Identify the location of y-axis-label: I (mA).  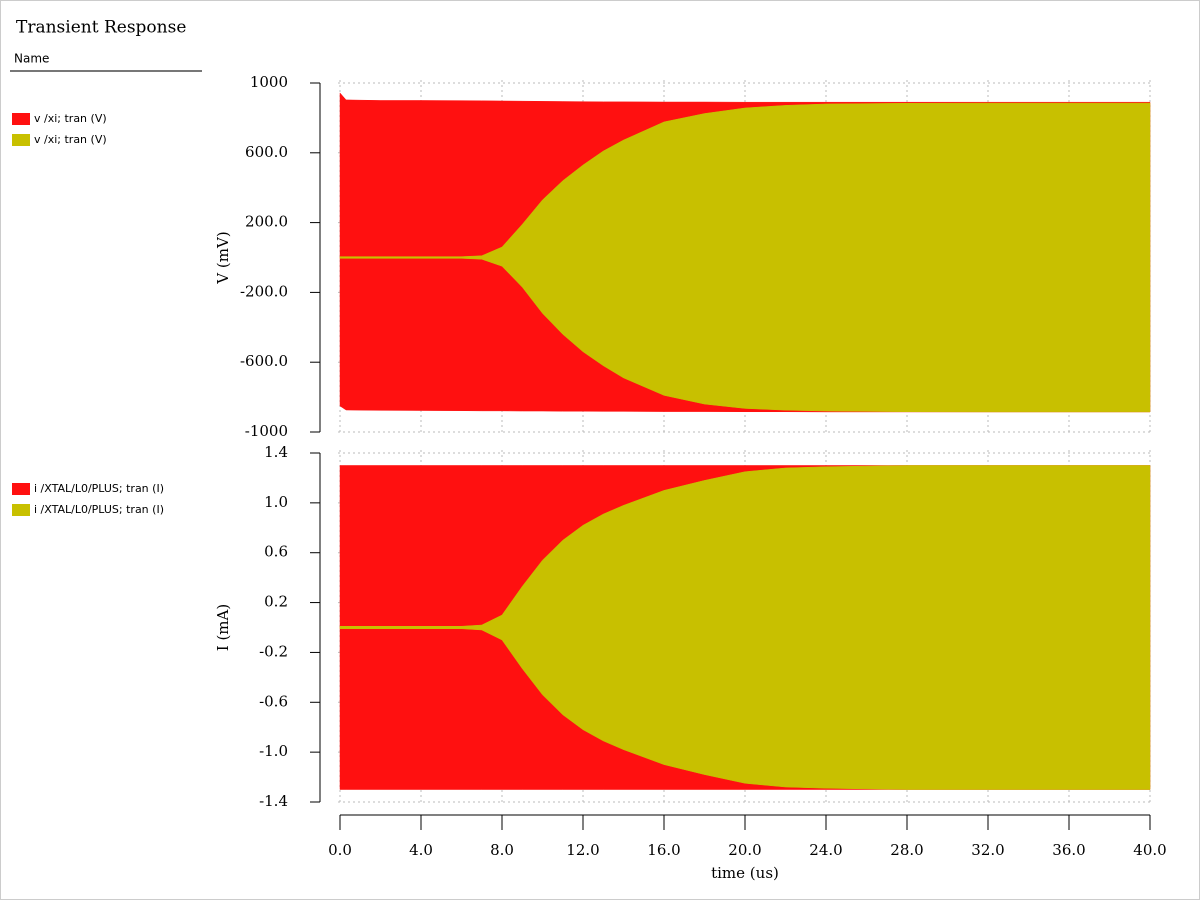
(223, 627).